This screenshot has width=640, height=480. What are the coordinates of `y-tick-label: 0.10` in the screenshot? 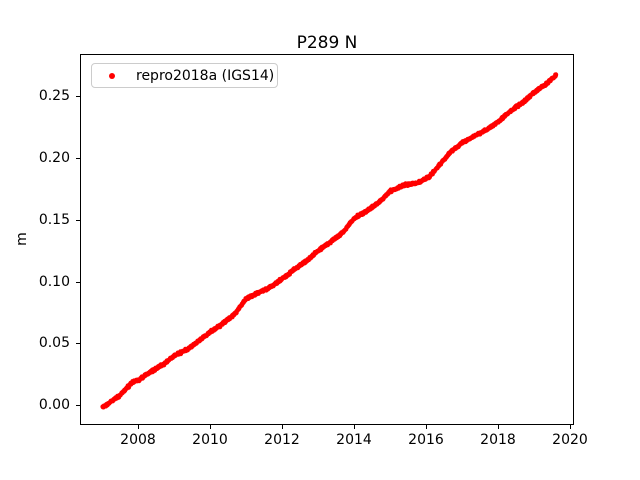 It's located at (54, 282).